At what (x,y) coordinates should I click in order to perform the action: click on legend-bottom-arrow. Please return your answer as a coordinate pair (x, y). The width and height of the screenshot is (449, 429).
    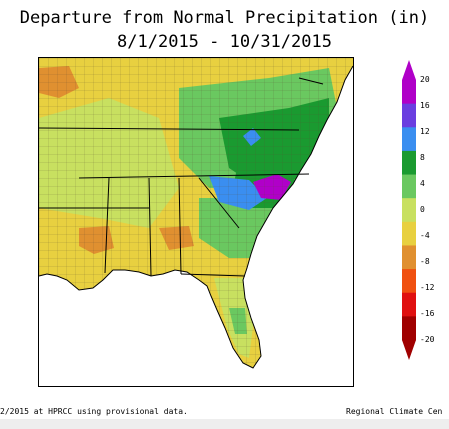
    Looking at the image, I should click on (409, 350).